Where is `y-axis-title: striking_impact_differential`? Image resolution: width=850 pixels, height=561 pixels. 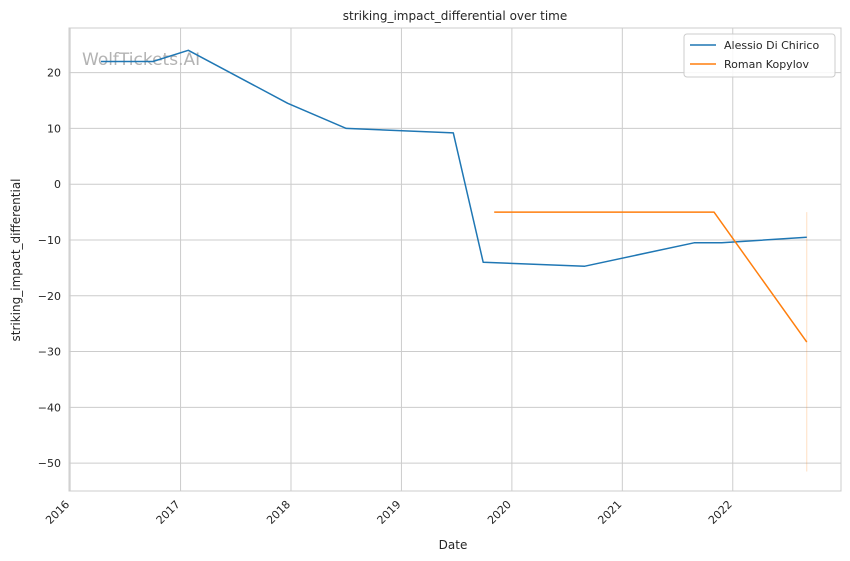 y-axis-title: striking_impact_differential is located at coordinates (16, 259).